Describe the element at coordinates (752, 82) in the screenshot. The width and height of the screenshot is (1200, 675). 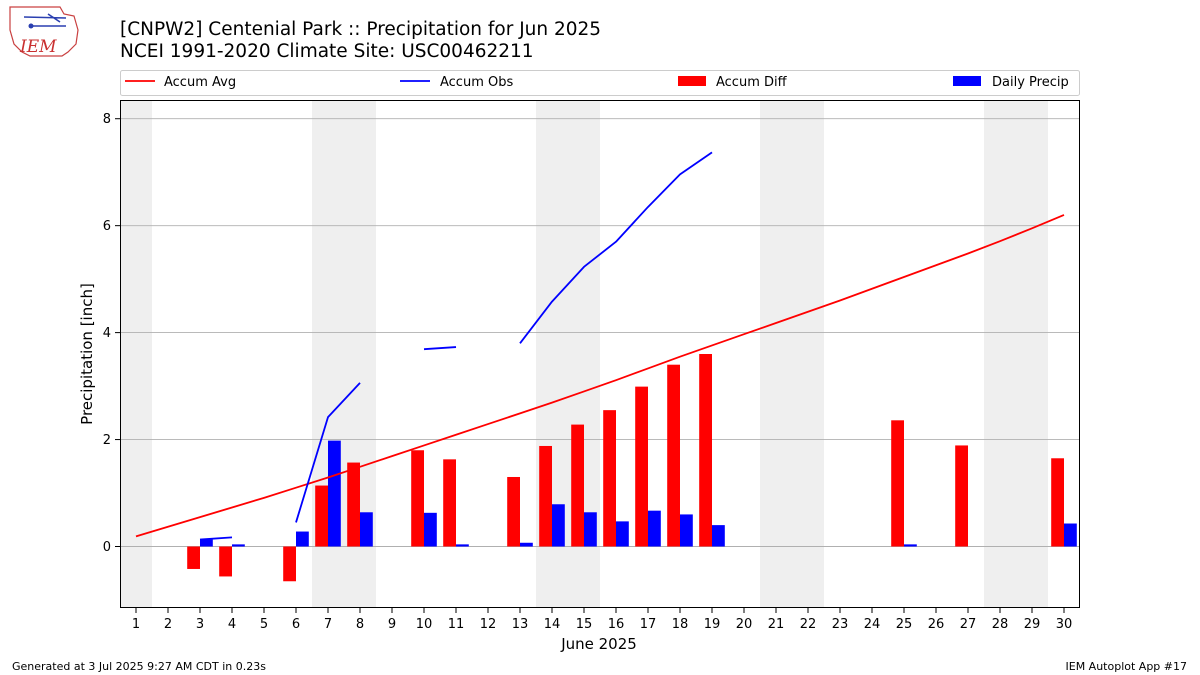
I see `legend-label-accum-diff: Accum Diff` at that location.